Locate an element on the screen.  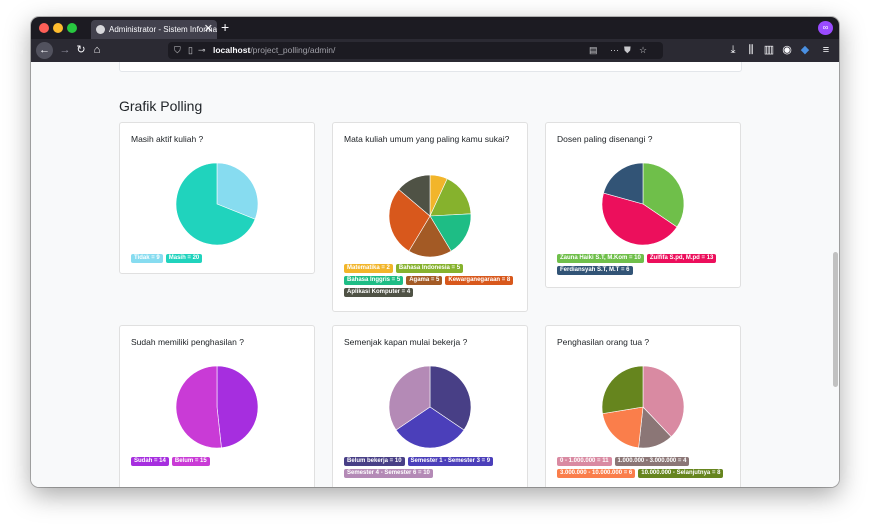
legend-badge: Semester 1 - Semester 3 = 9 is located at coordinates (450, 461).